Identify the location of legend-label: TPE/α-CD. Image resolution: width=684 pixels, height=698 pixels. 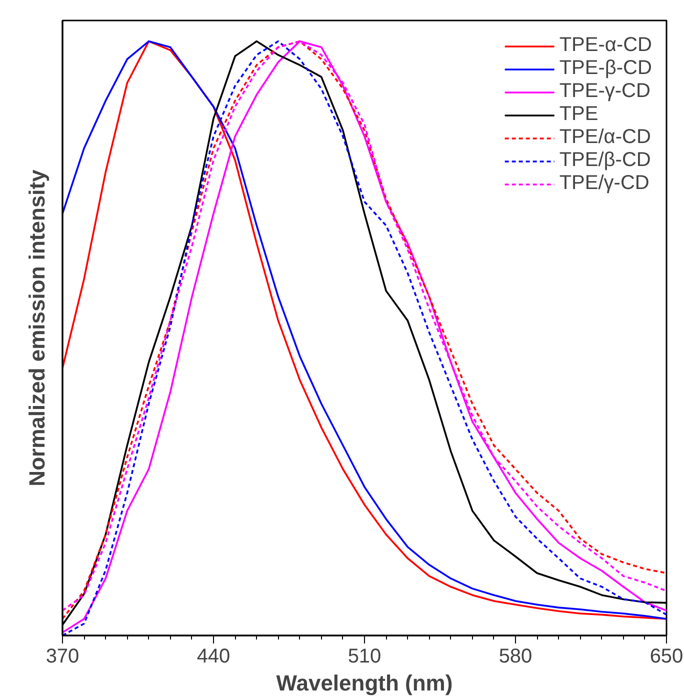
(605, 137).